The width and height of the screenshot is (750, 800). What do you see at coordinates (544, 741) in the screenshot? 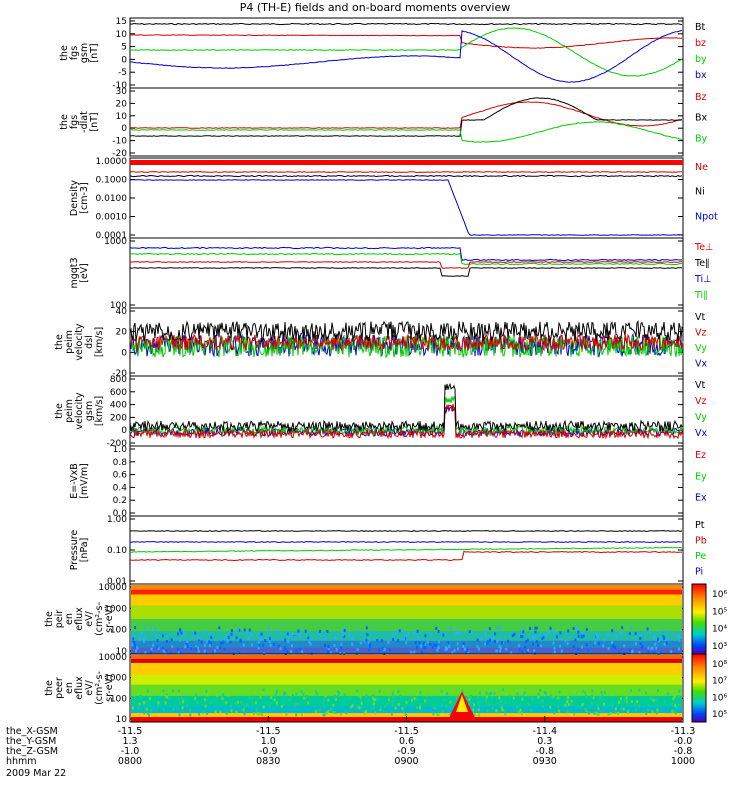
I see `x-tick-label: 0.3` at bounding box center [544, 741].